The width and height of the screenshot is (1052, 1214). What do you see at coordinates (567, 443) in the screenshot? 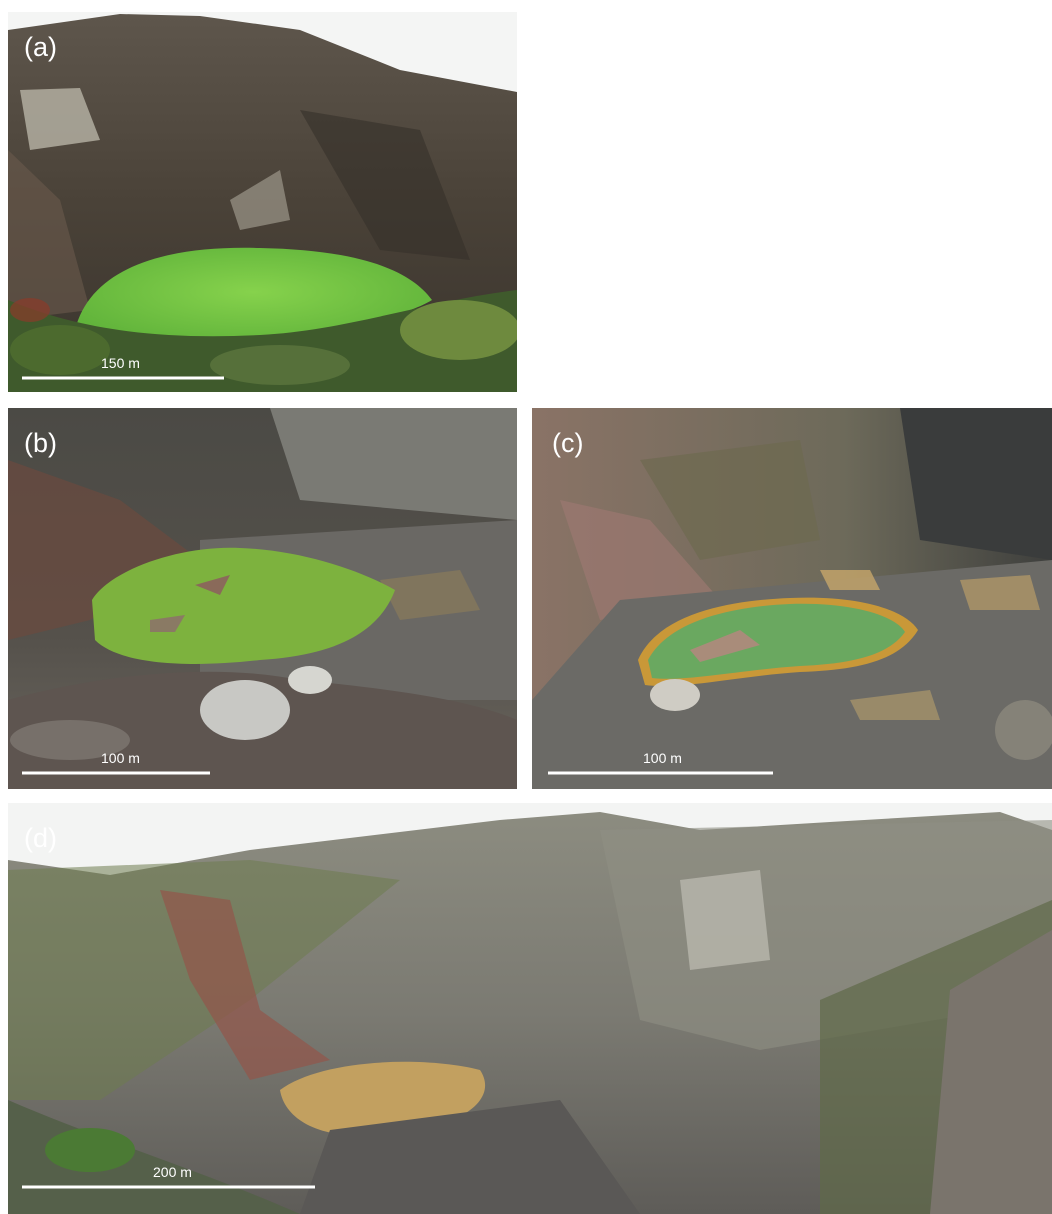
I see `panel-label: (c)` at bounding box center [567, 443].